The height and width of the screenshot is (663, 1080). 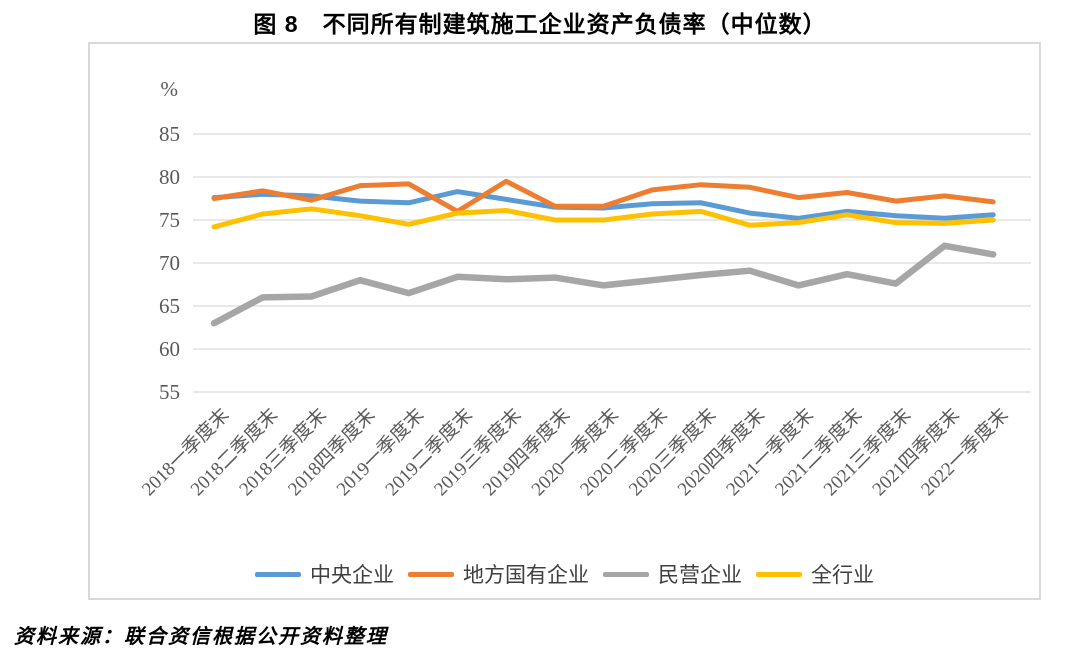 What do you see at coordinates (779, 574) in the screenshot?
I see `legend-swatch-whole-industry` at bounding box center [779, 574].